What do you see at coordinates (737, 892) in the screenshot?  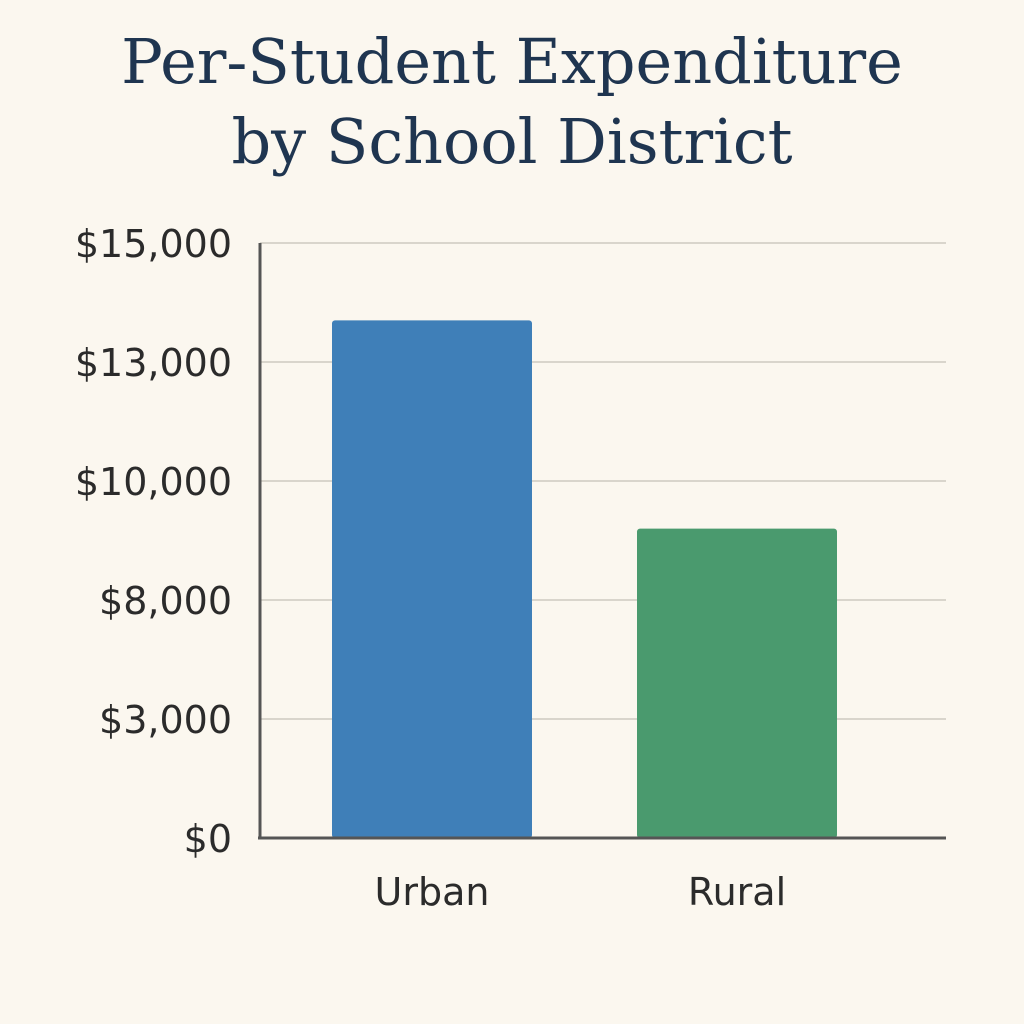 I see `x-category-label: Rural` at bounding box center [737, 892].